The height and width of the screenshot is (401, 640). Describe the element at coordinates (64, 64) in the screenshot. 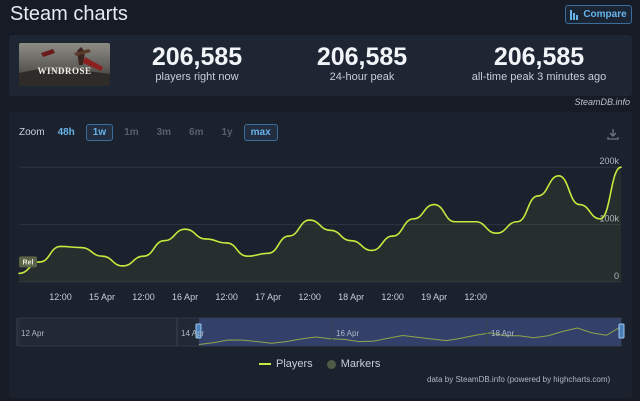

I see `game-capsule-image: WINDROSE` at that location.